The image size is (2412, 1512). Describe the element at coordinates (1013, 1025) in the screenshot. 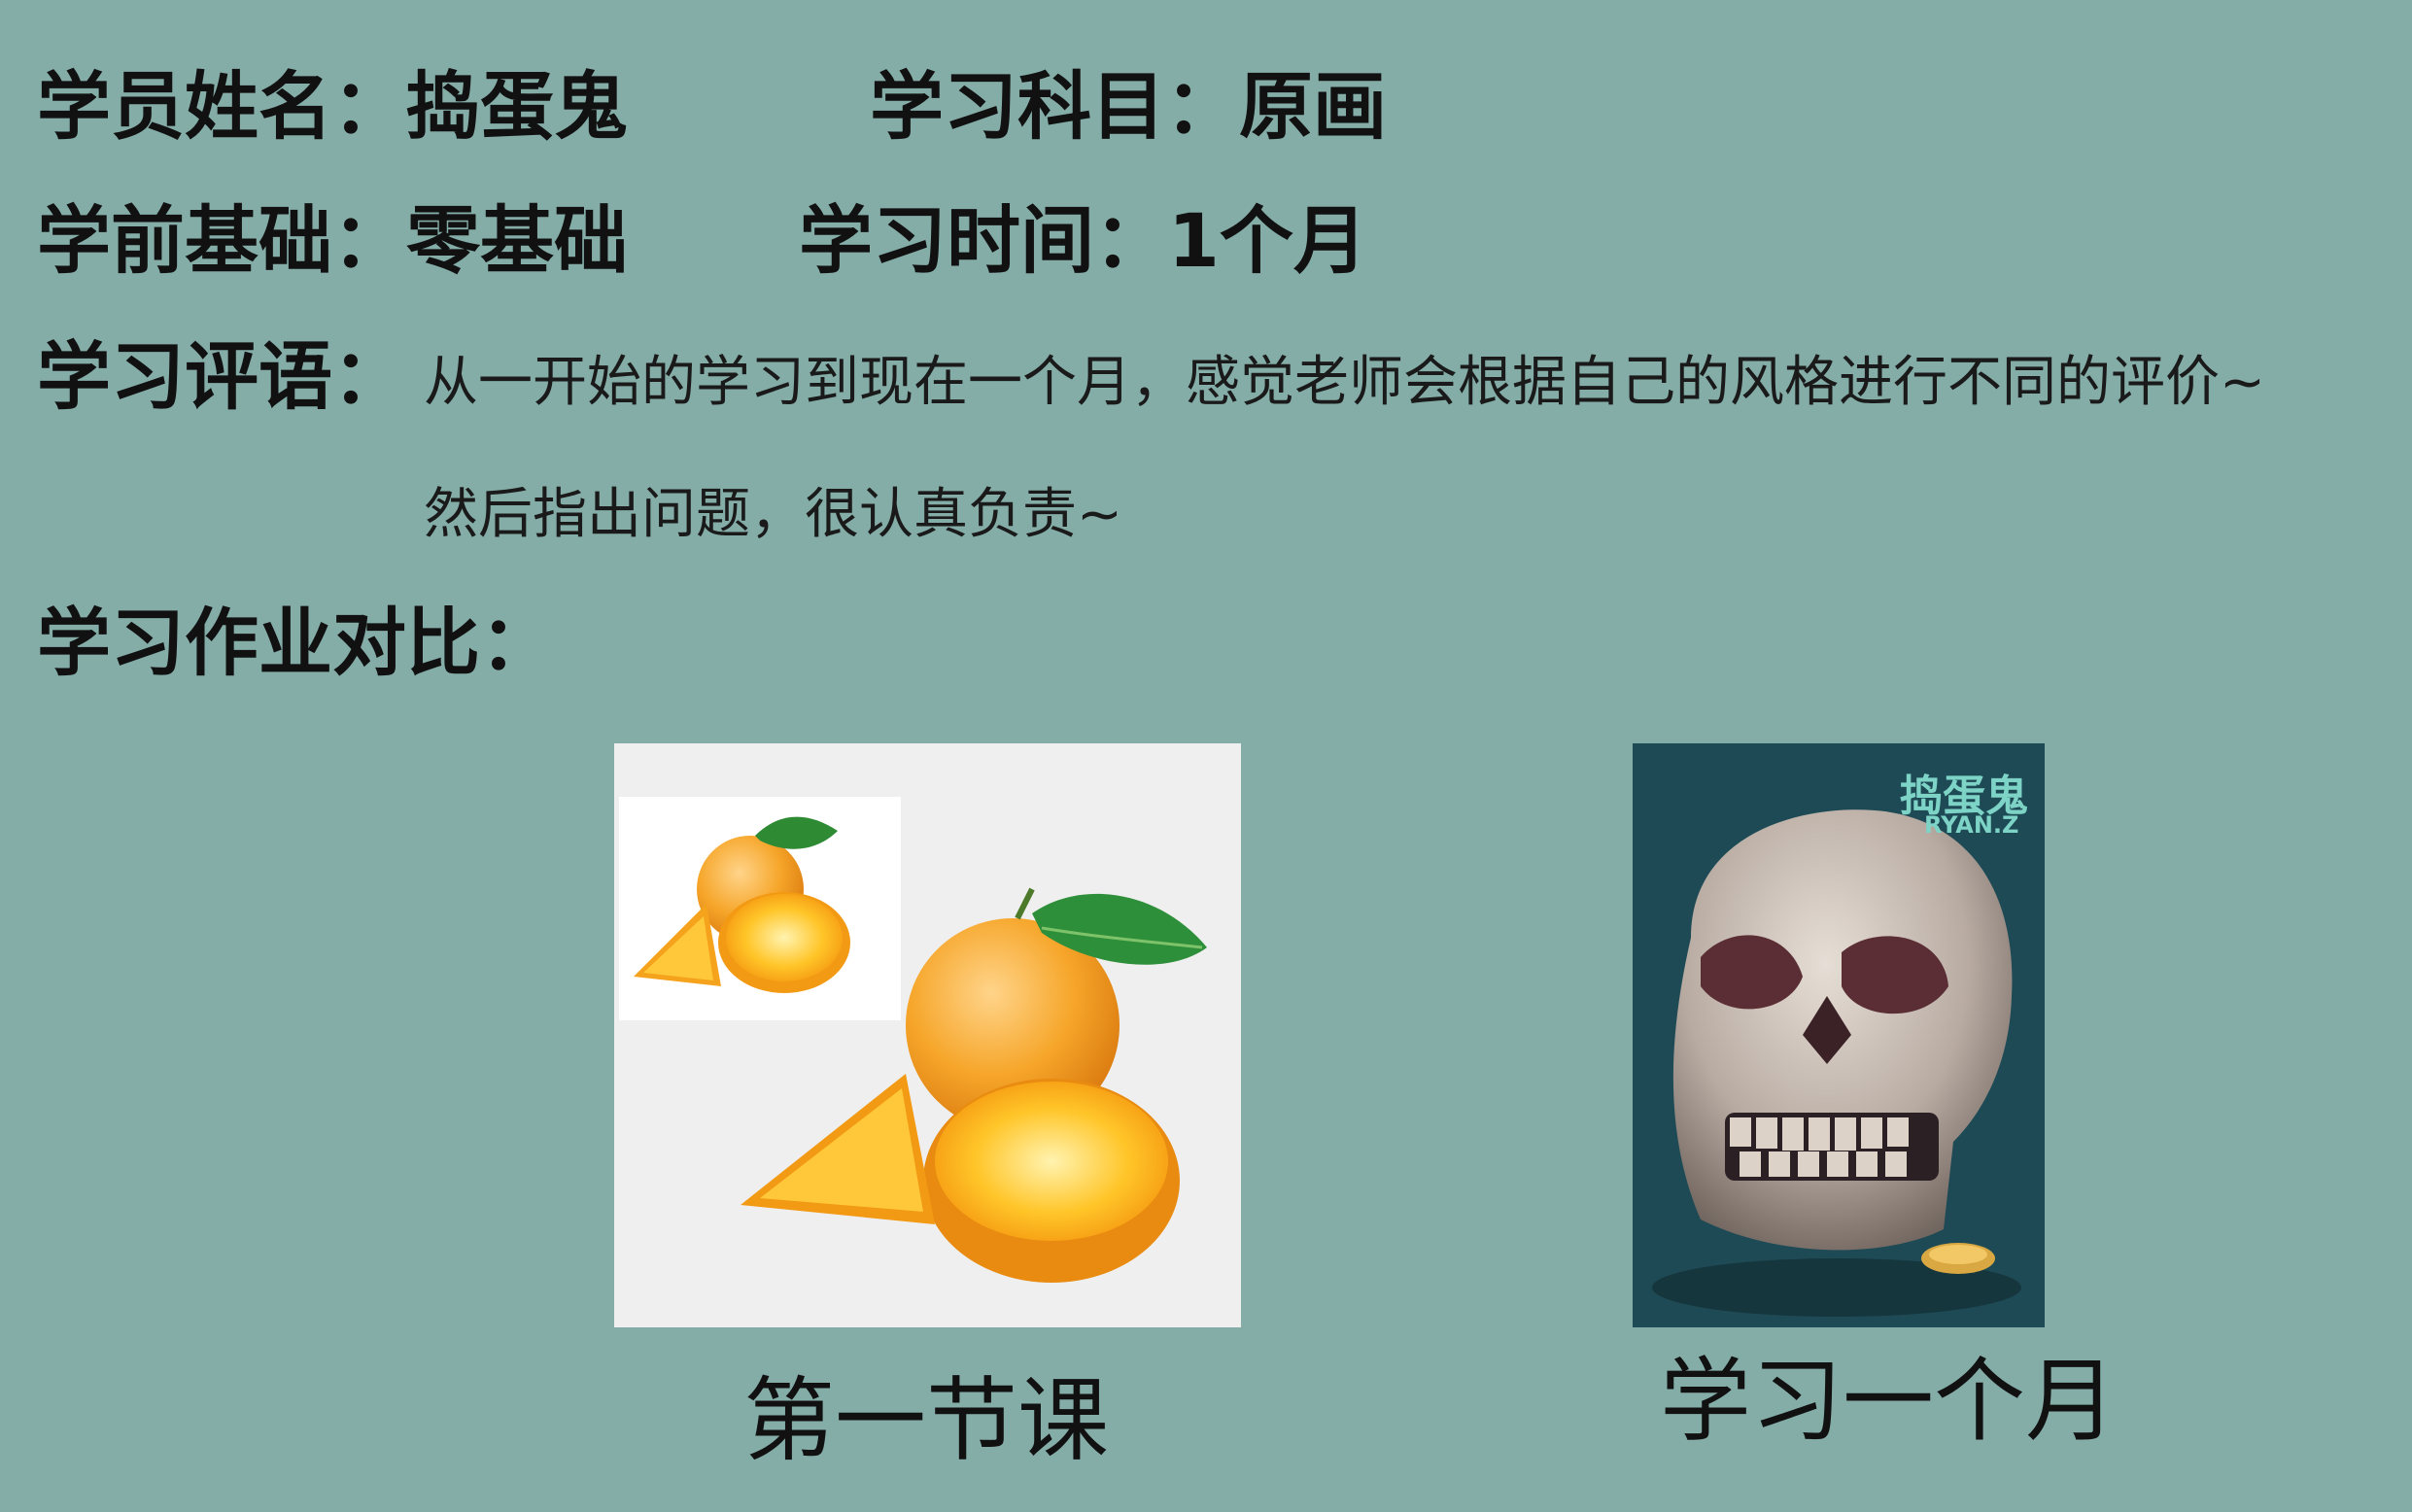

I see `main-orange` at that location.